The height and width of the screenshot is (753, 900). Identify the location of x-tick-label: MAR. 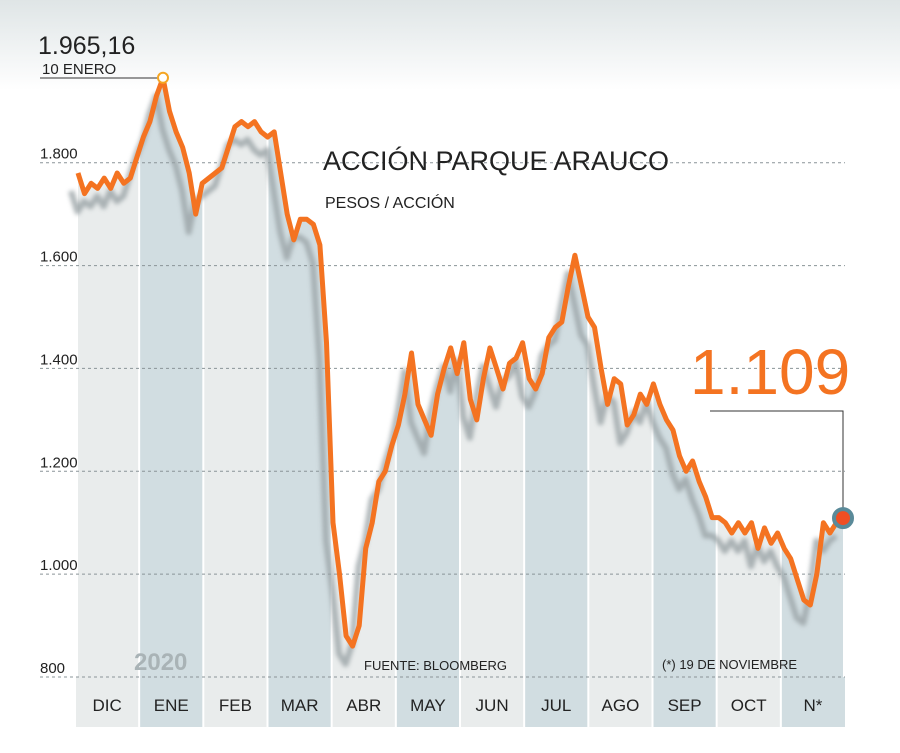
(300, 705).